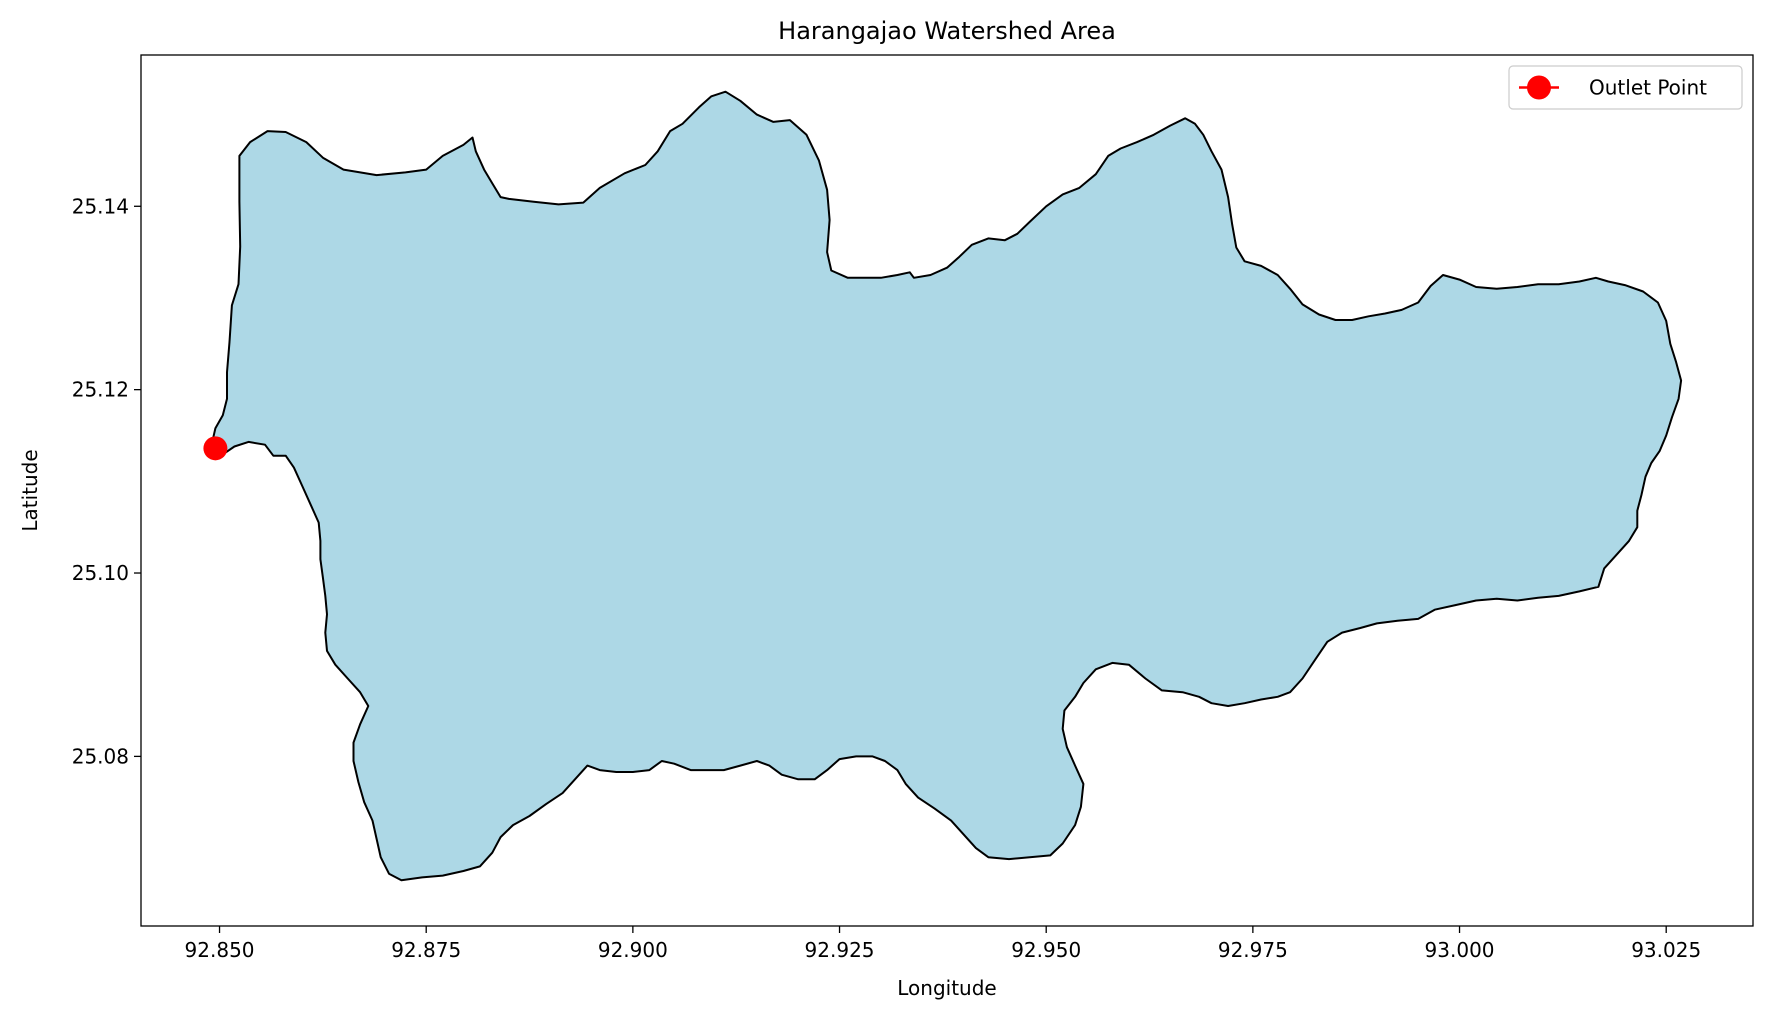 This screenshot has width=1781, height=1017. Describe the element at coordinates (215, 448) in the screenshot. I see `outlet-point-marker` at that location.